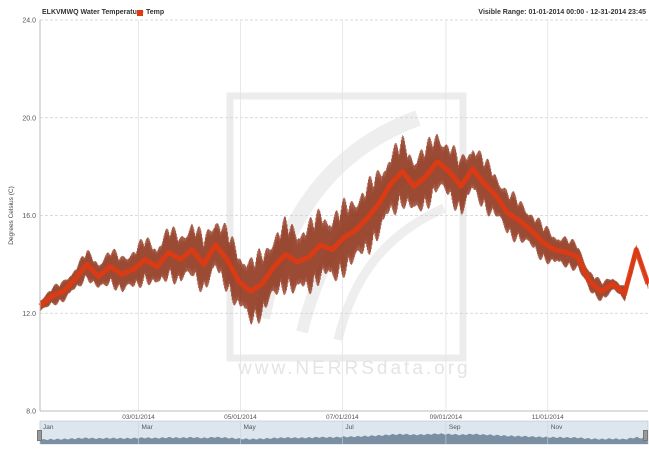  Describe the element at coordinates (93, 12) in the screenshot. I see `chart-title: ELKVMWQ Water Temperature` at that location.